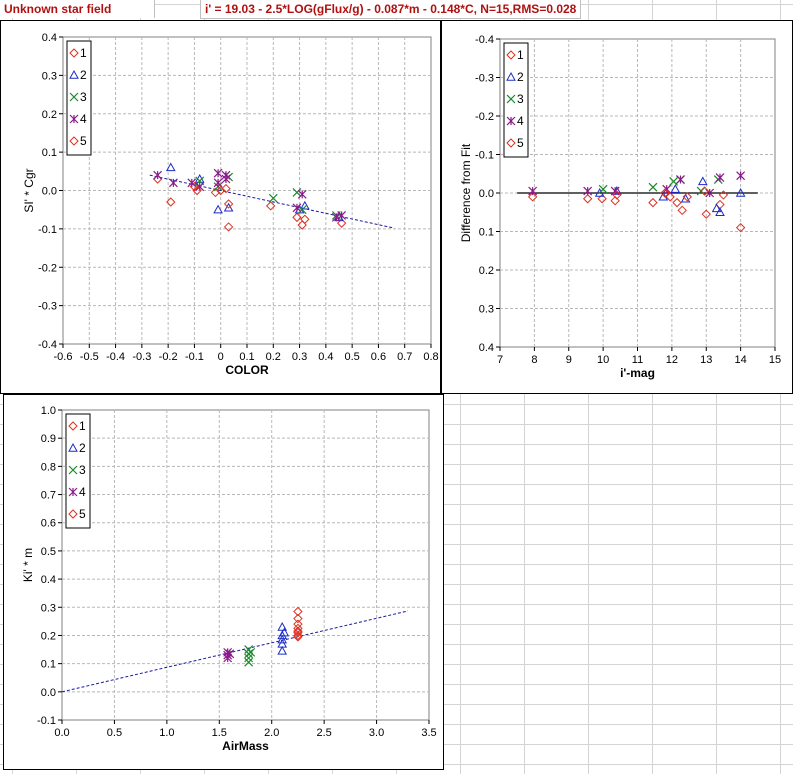 This screenshot has height=774, width=793. I want to click on x-tick-label: -0.3, so click(141, 357).